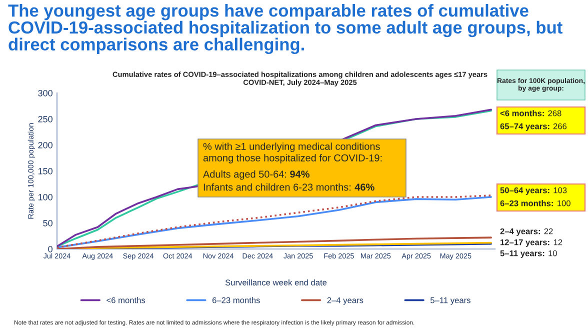 This screenshot has height=336, width=588. What do you see at coordinates (533, 191) in the screenshot?
I see `text: 50–64 years: 103` at bounding box center [533, 191].